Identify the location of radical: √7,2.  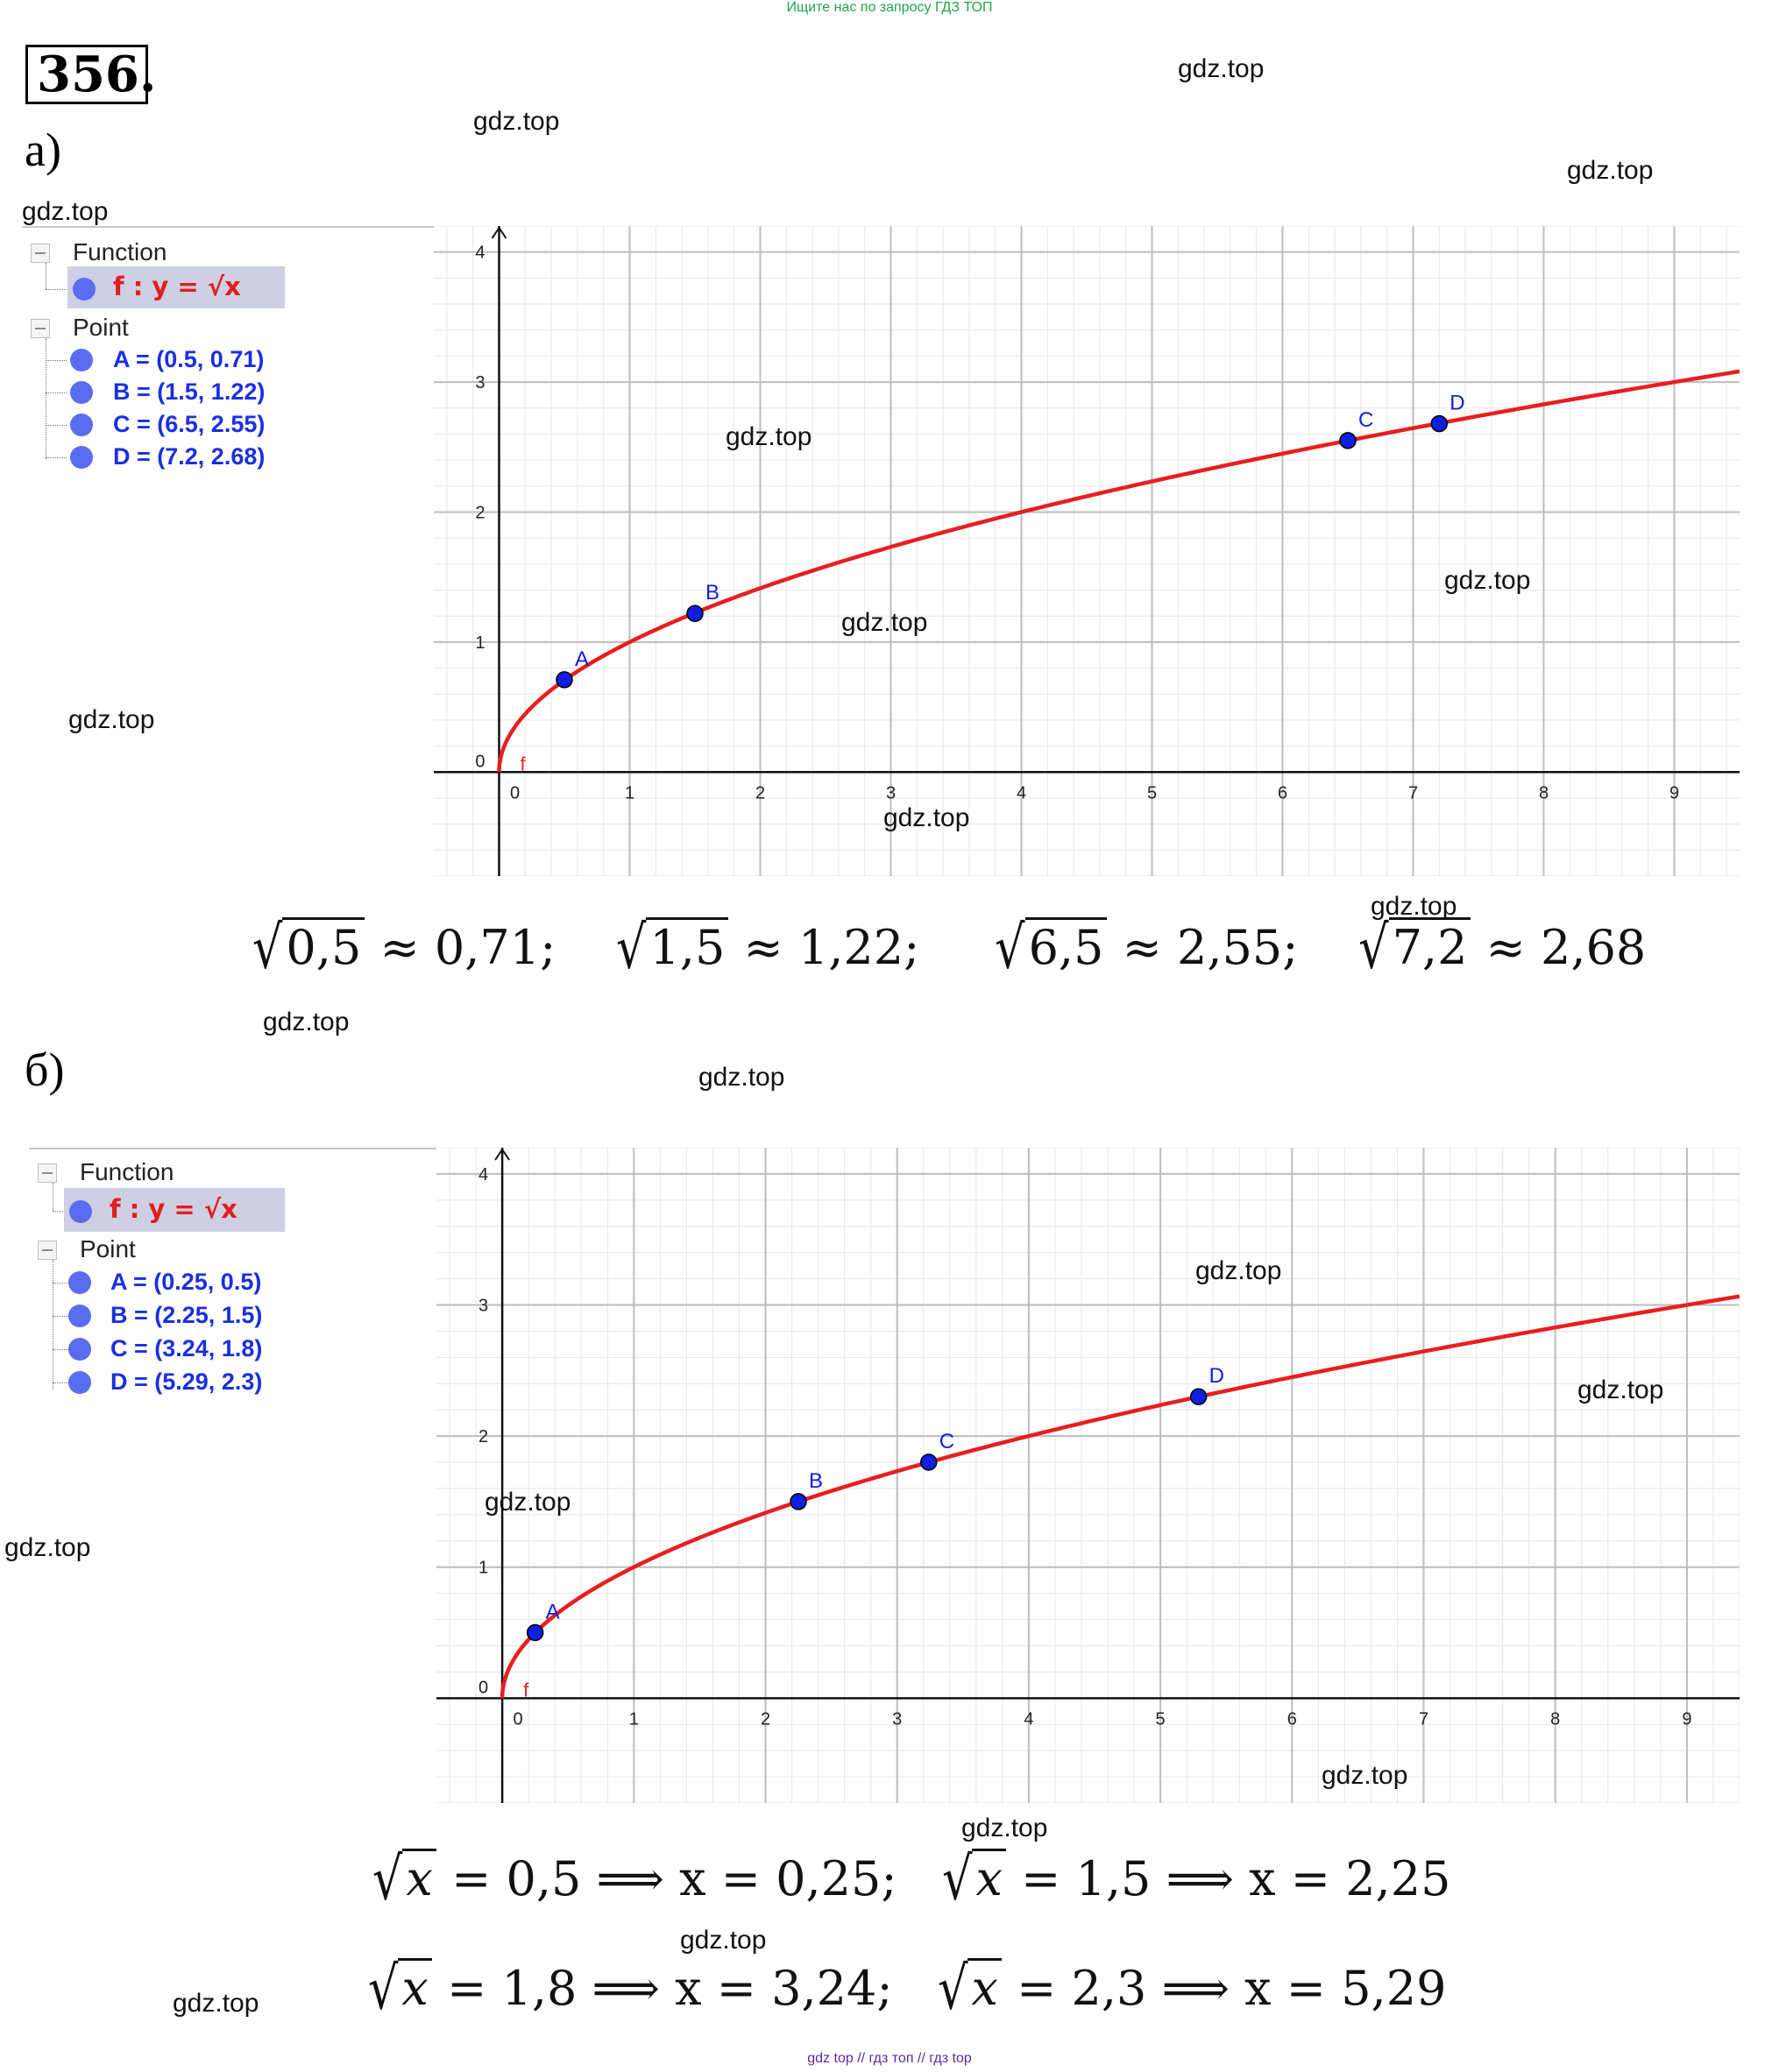
(1414, 947).